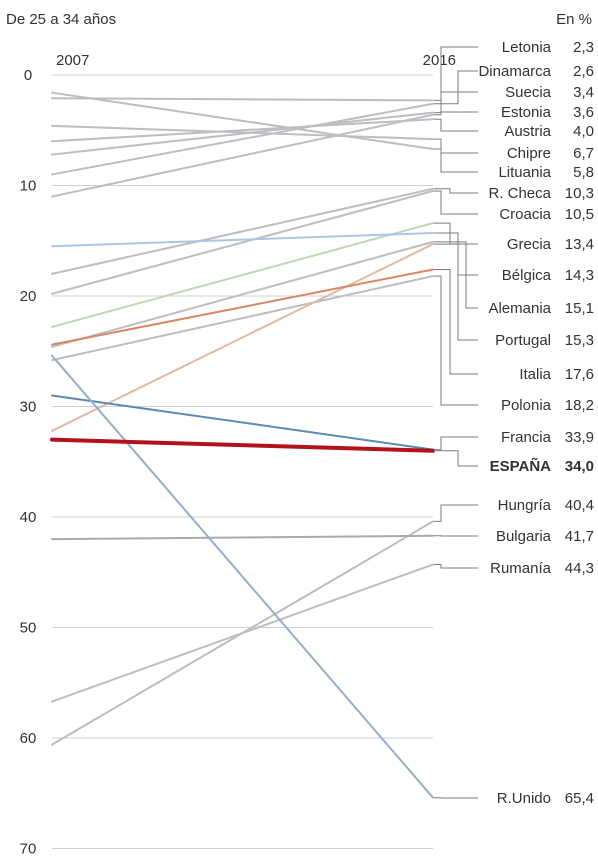 Image resolution: width=598 pixels, height=857 pixels. Describe the element at coordinates (28, 407) in the screenshot. I see `y-tick-label: 30` at that location.